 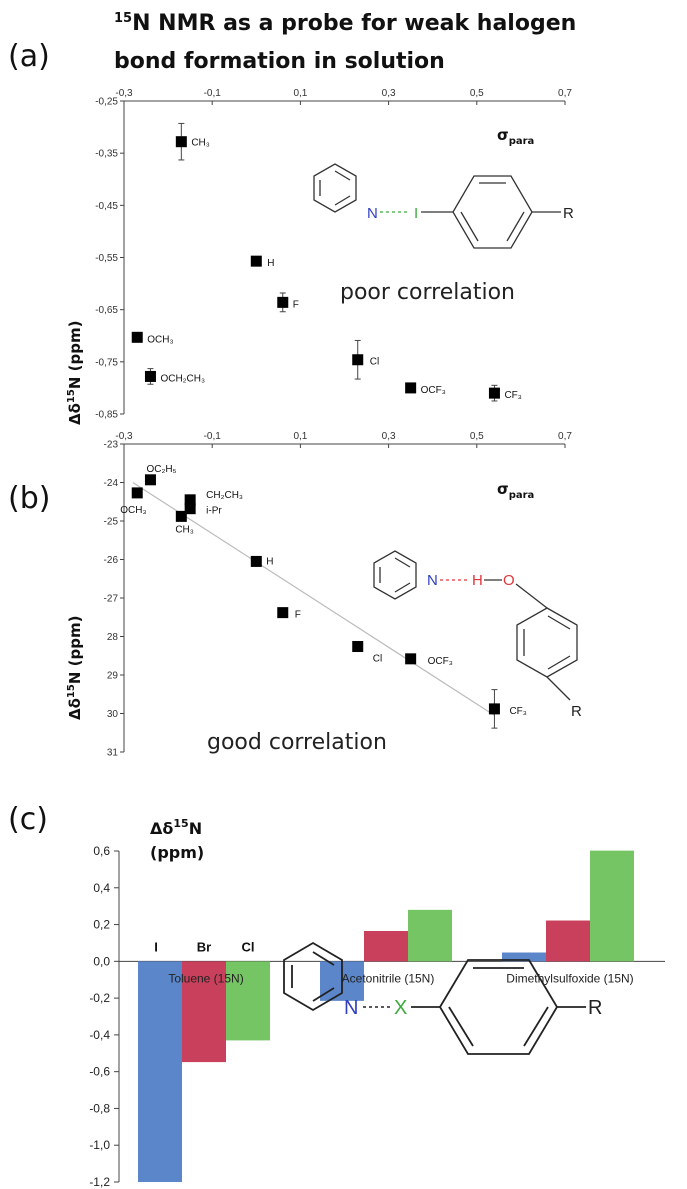 I want to click on hydrogen-atom: H, so click(x=477, y=580).